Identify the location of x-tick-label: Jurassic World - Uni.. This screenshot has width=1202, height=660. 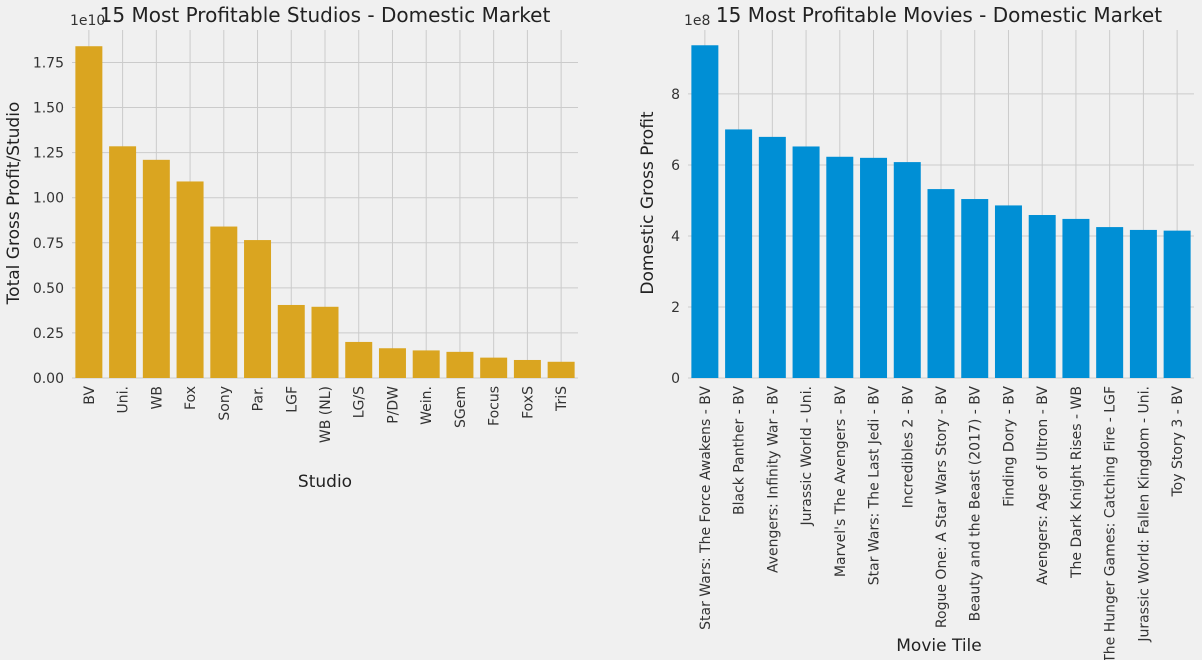
(807, 456).